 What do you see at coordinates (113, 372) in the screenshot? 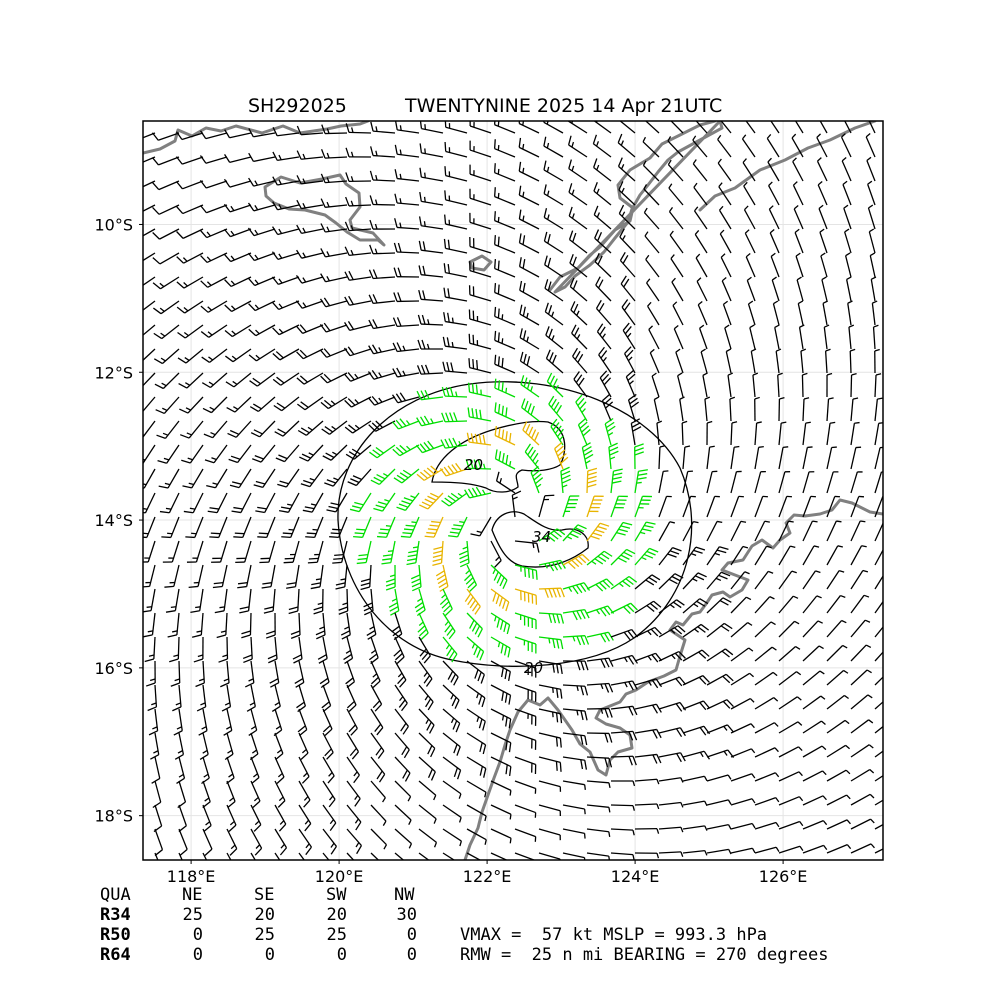
I see `y-tick-label: 12°S` at bounding box center [113, 372].